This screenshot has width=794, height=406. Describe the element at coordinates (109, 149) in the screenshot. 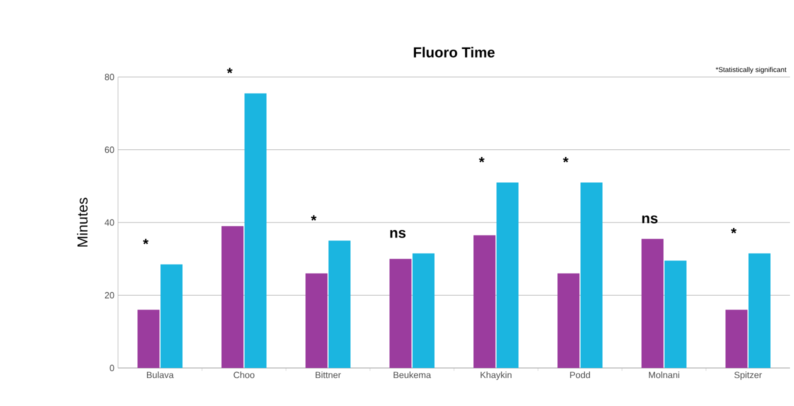

I see `y-tick-label: 60` at that location.